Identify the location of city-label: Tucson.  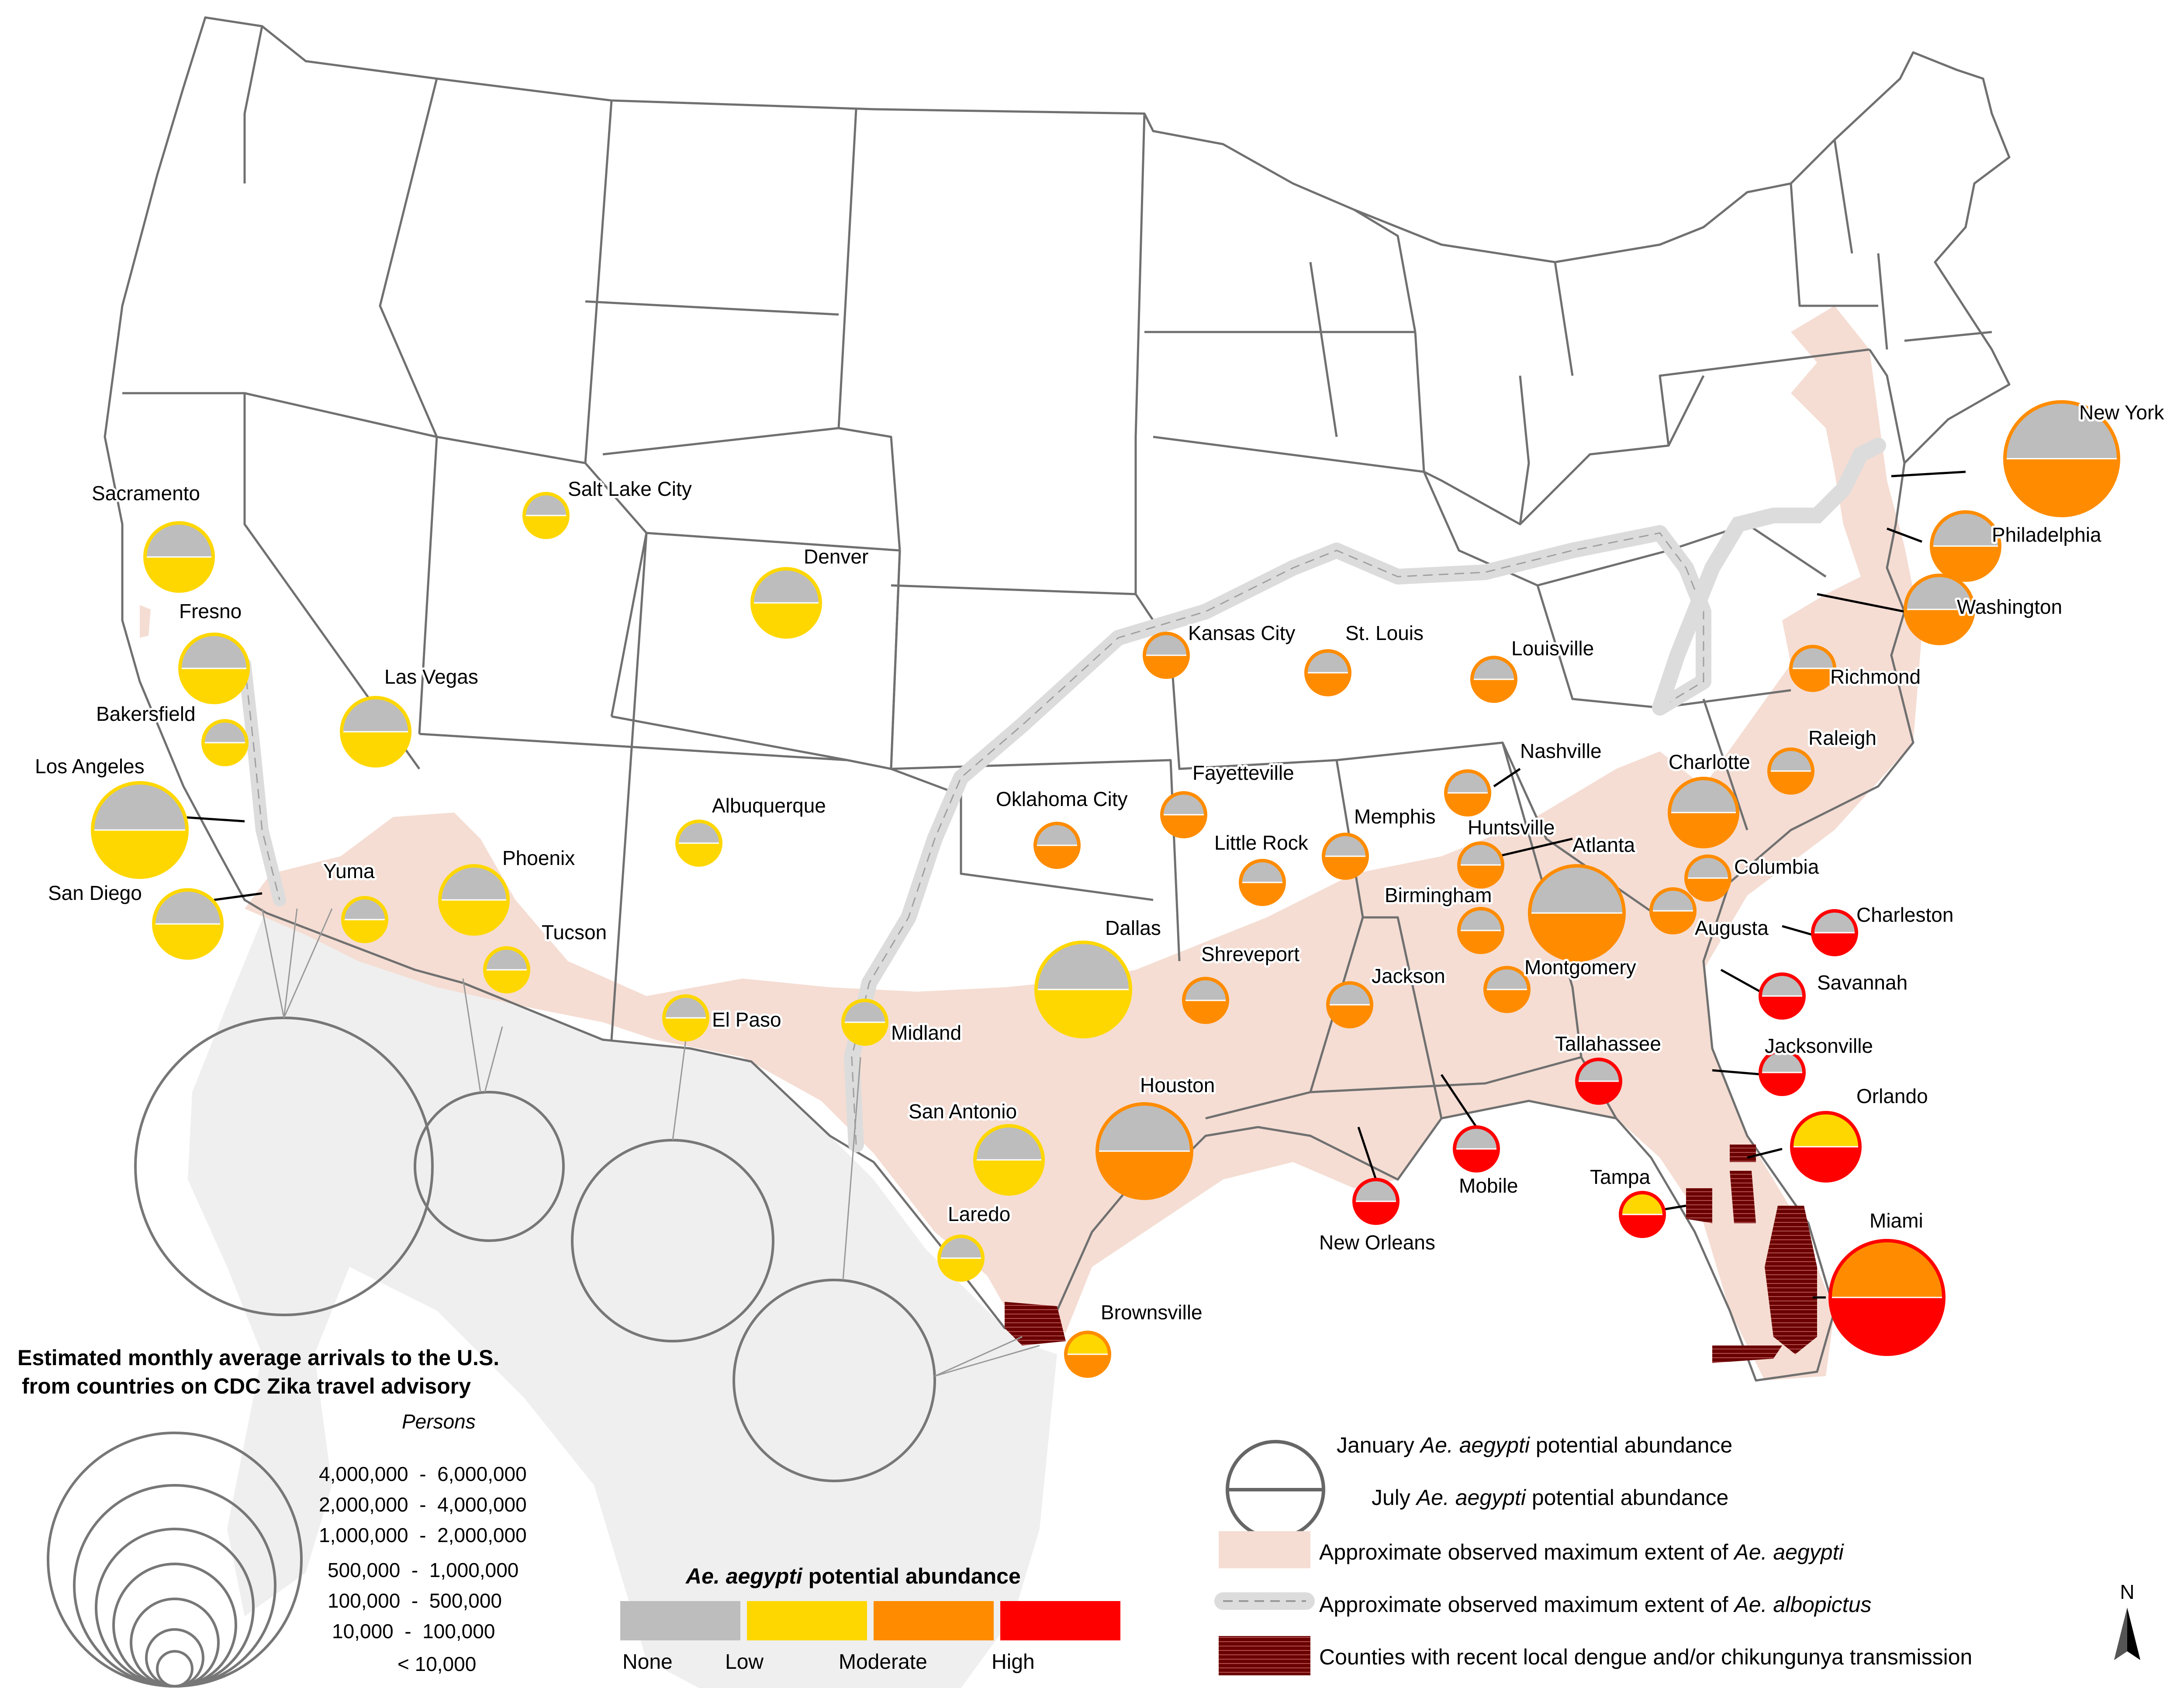
(574, 932).